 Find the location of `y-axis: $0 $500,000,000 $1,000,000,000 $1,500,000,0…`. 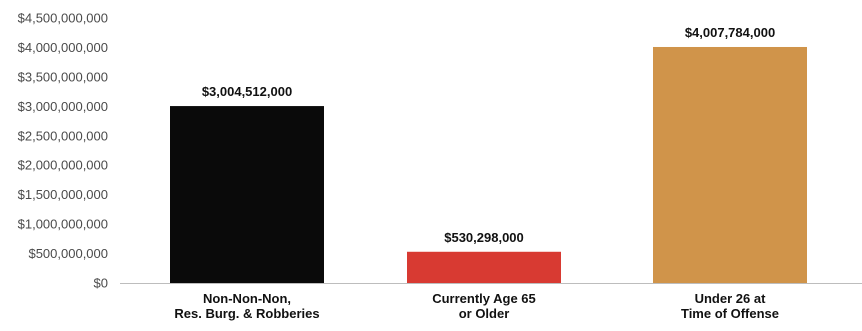

y-axis: $0 $500,000,000 $1,000,000,000 $1,500,000,0… is located at coordinates (63, 151).